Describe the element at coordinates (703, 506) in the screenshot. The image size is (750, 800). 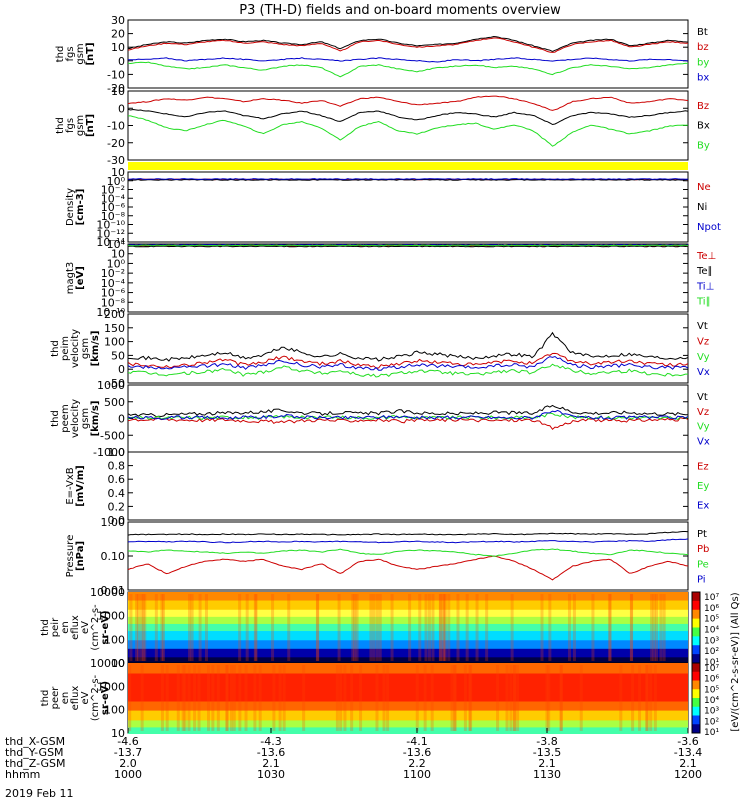
I see `legend-entry: Ex` at that location.